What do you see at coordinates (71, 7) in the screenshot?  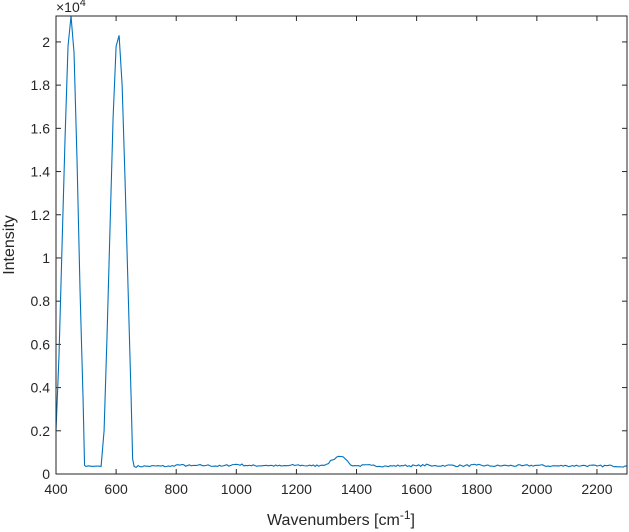 I see `y-exponent-label: ×104` at bounding box center [71, 7].